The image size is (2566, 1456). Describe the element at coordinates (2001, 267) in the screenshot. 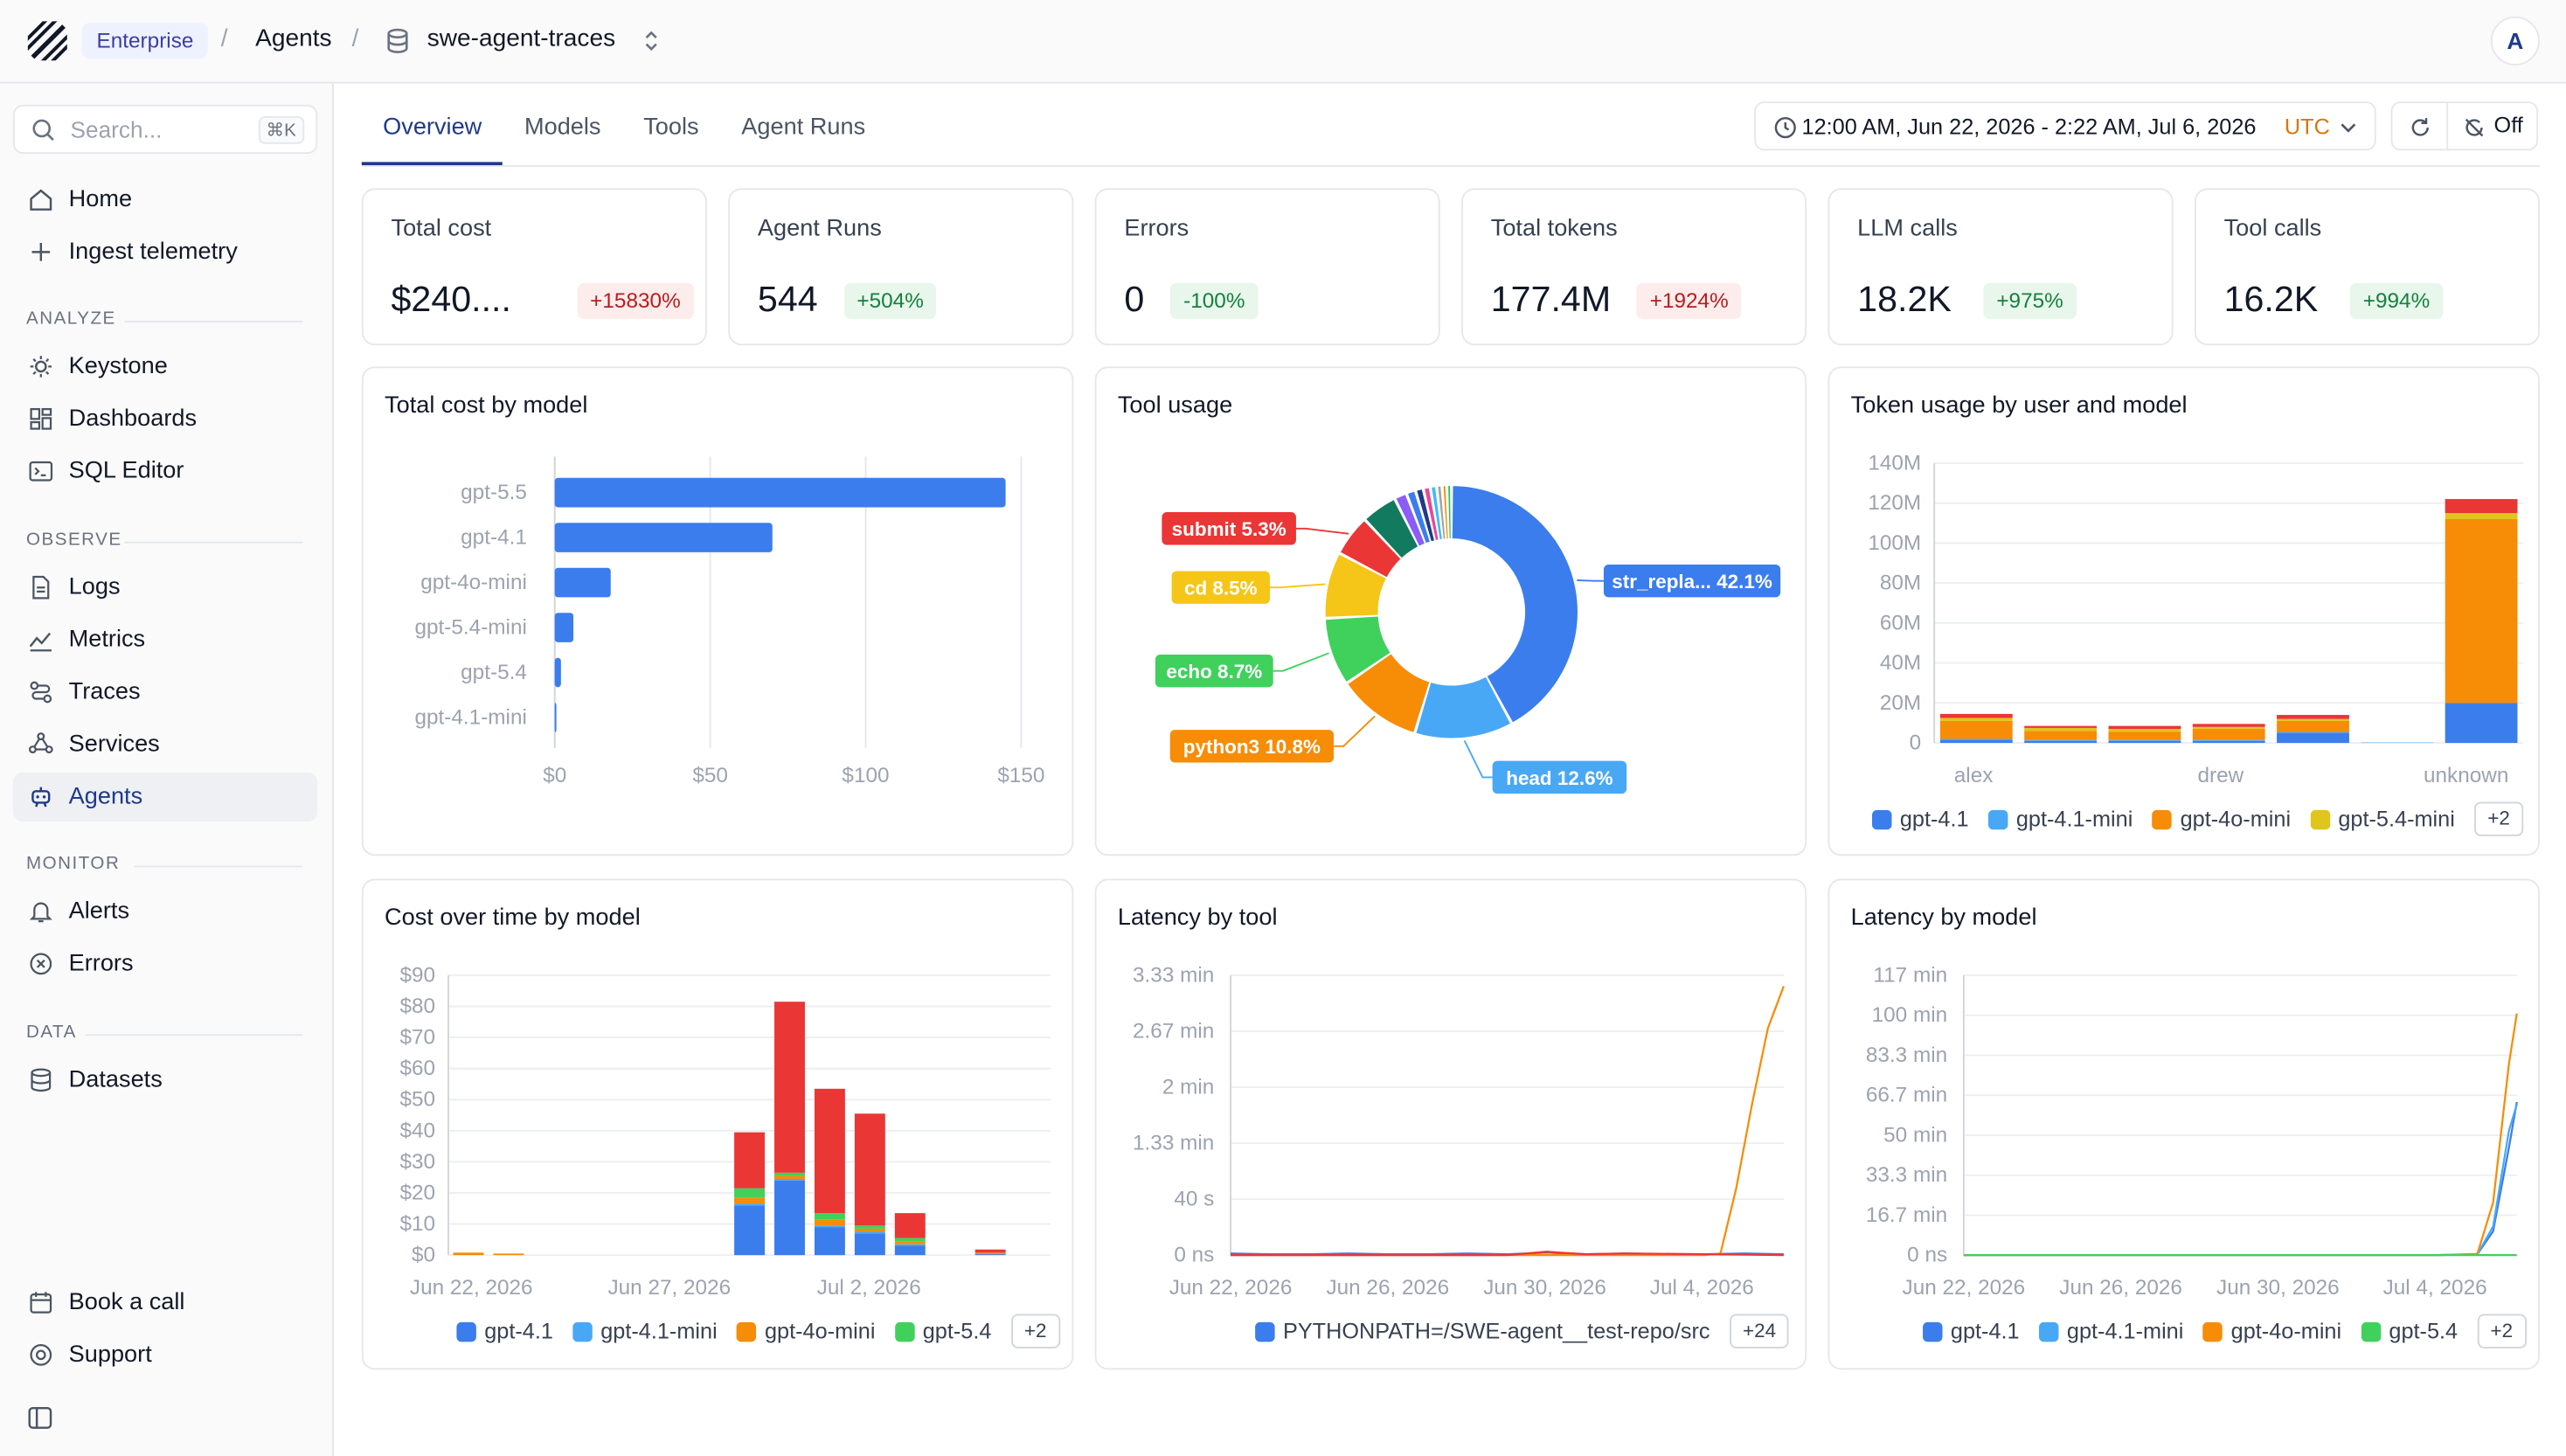

I see `kpi-card-llm-calls: LLM calls 18.2K +975%` at that location.